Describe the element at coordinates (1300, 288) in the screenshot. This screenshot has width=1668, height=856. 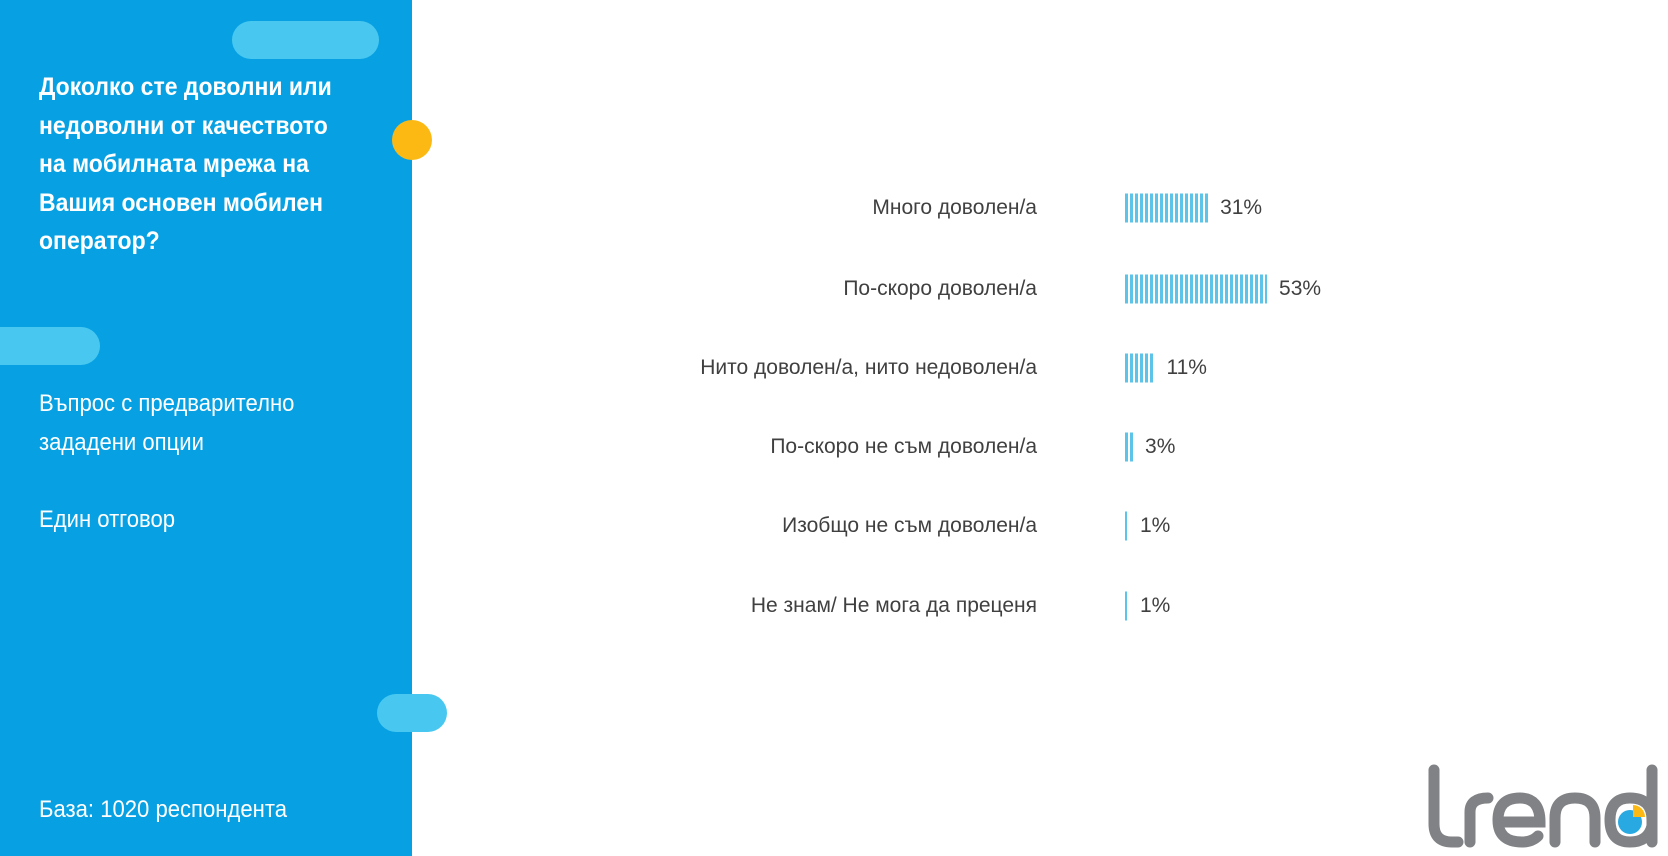
I see `value-label: 53%` at that location.